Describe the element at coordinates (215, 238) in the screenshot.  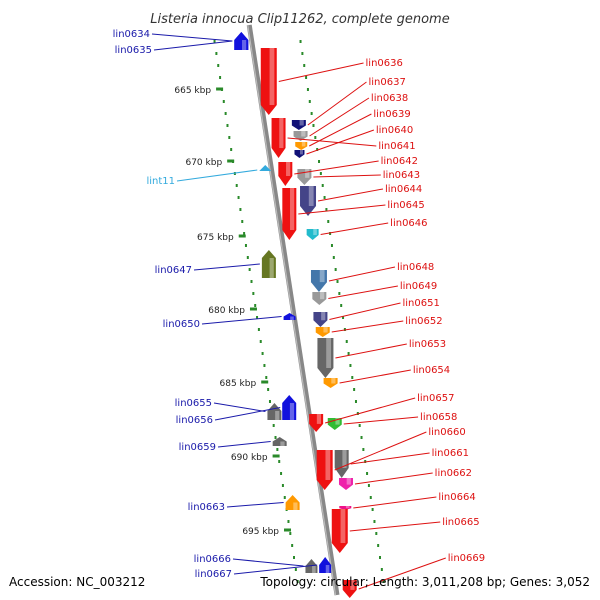
I see `tick-label: 675 kbp` at that location.